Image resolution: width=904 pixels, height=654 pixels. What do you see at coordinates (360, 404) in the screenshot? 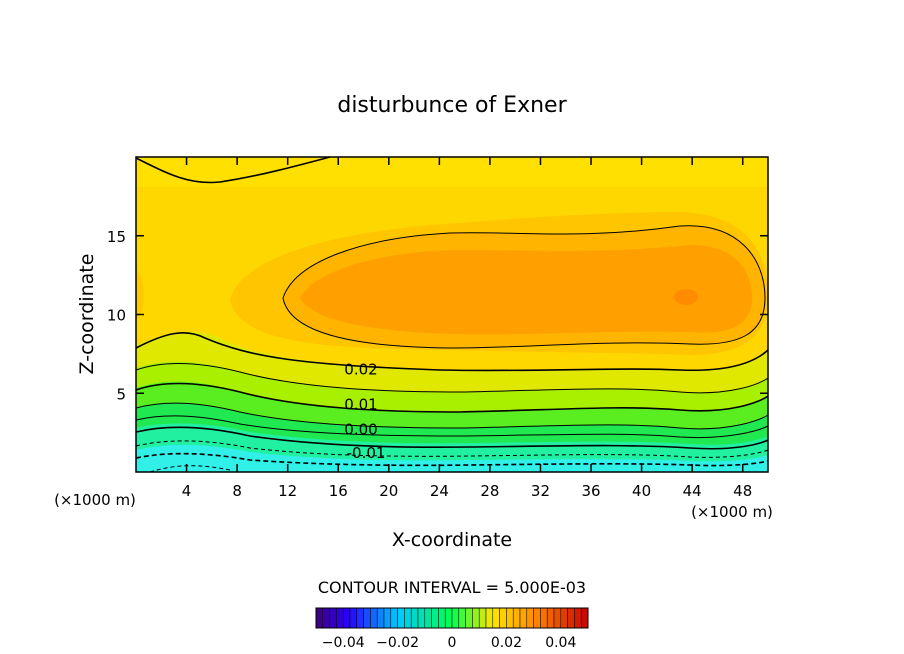
I see `contour-label: 0.01` at bounding box center [360, 404].